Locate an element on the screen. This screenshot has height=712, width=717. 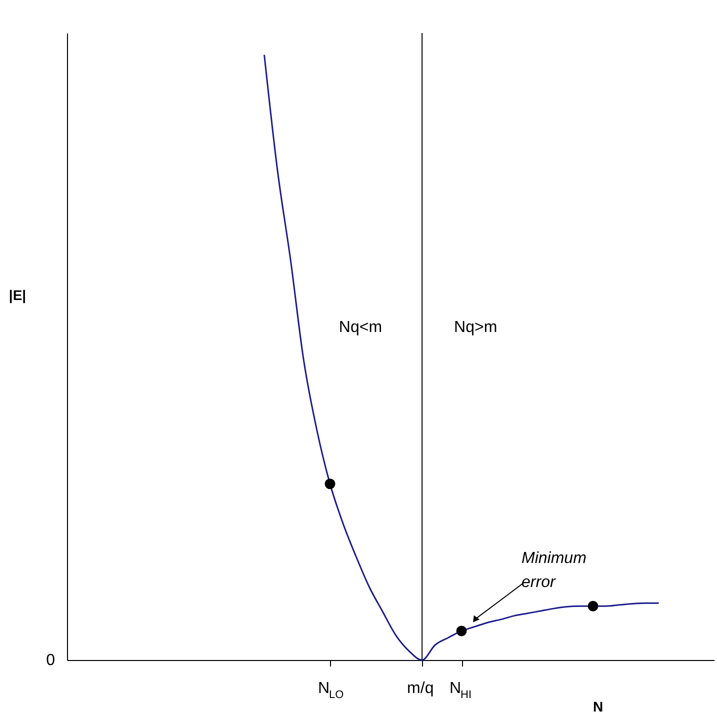
x-tick-label: m/q is located at coordinates (420, 688).